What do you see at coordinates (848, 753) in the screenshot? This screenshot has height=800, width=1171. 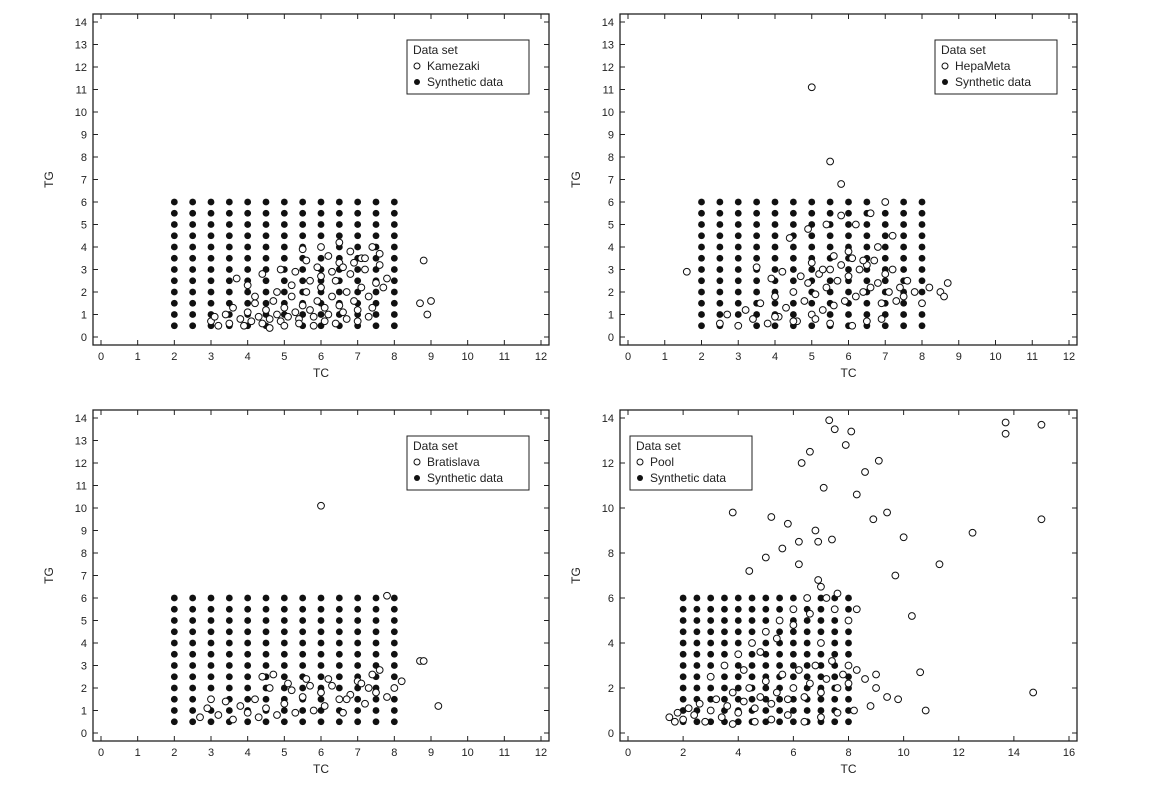 I see `x-tick-label: 8` at bounding box center [848, 753].